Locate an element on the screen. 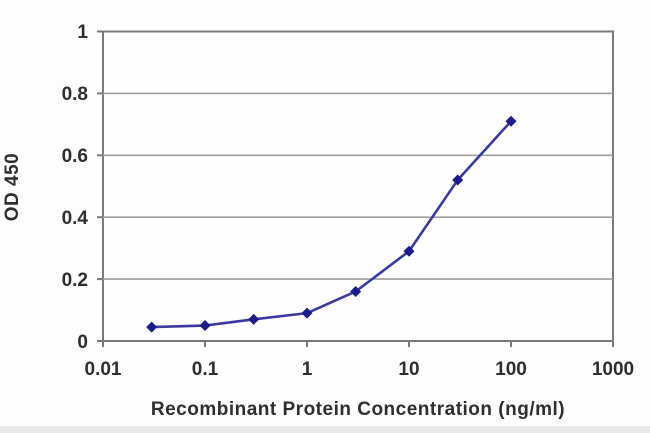 This screenshot has width=650, height=433. y-tick-label: 0 is located at coordinates (82, 342).